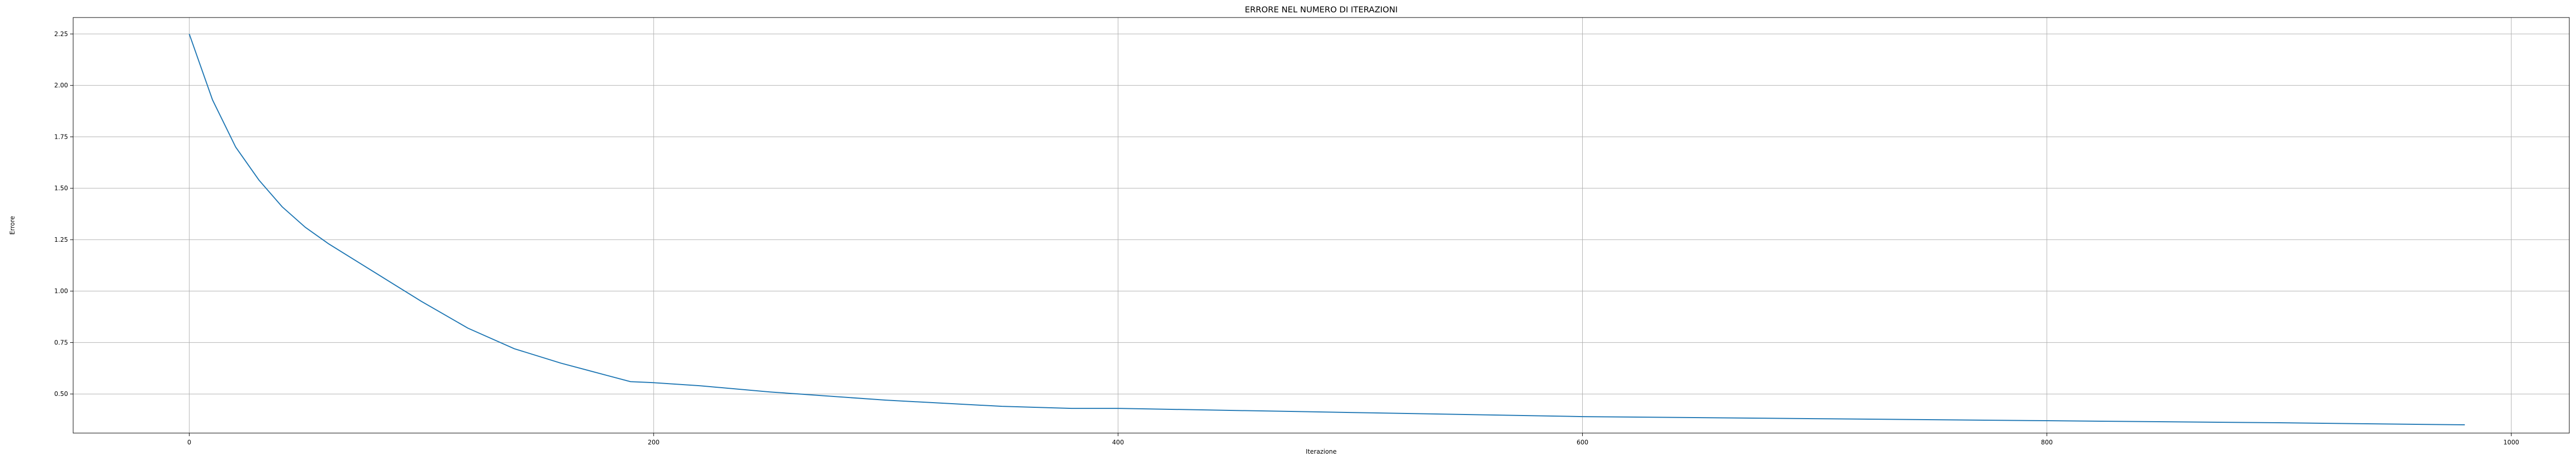 Image resolution: width=2576 pixels, height=464 pixels. What do you see at coordinates (61, 85) in the screenshot?
I see `y-tick-label-2.00: 2.00` at bounding box center [61, 85].